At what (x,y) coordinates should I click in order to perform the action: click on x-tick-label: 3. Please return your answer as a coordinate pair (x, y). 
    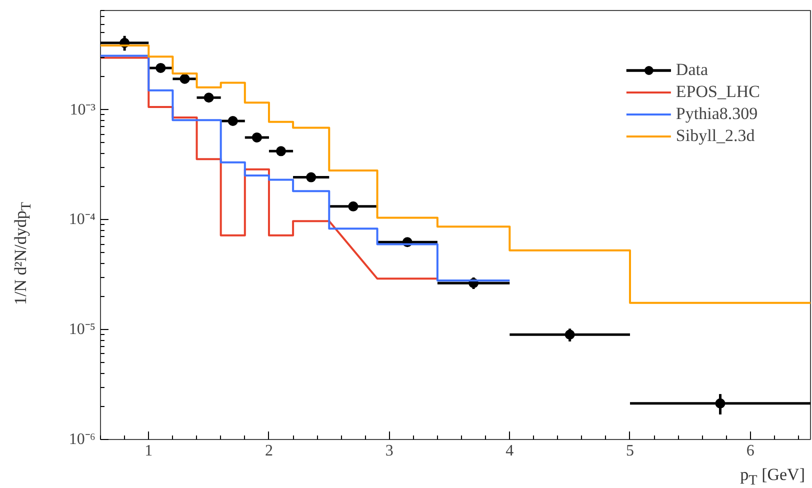
    Looking at the image, I should click on (389, 451).